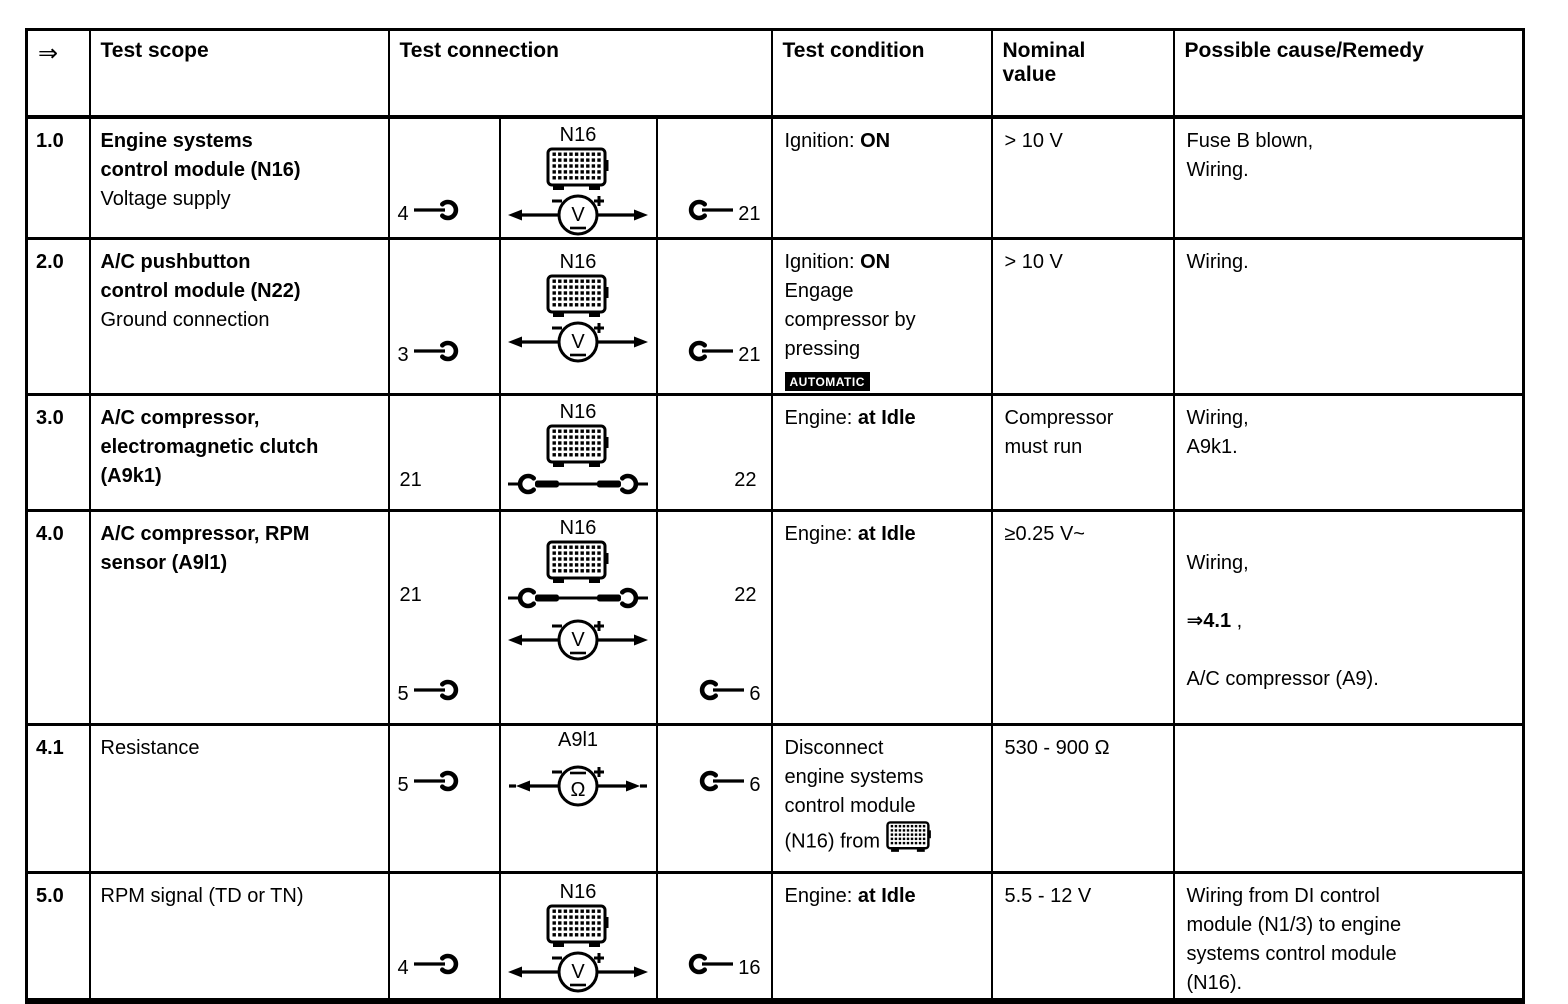 Image resolution: width=1568 pixels, height=1004 pixels. Describe the element at coordinates (1082, 73) in the screenshot. I see `header-nominal-value: Nominal value` at that location.